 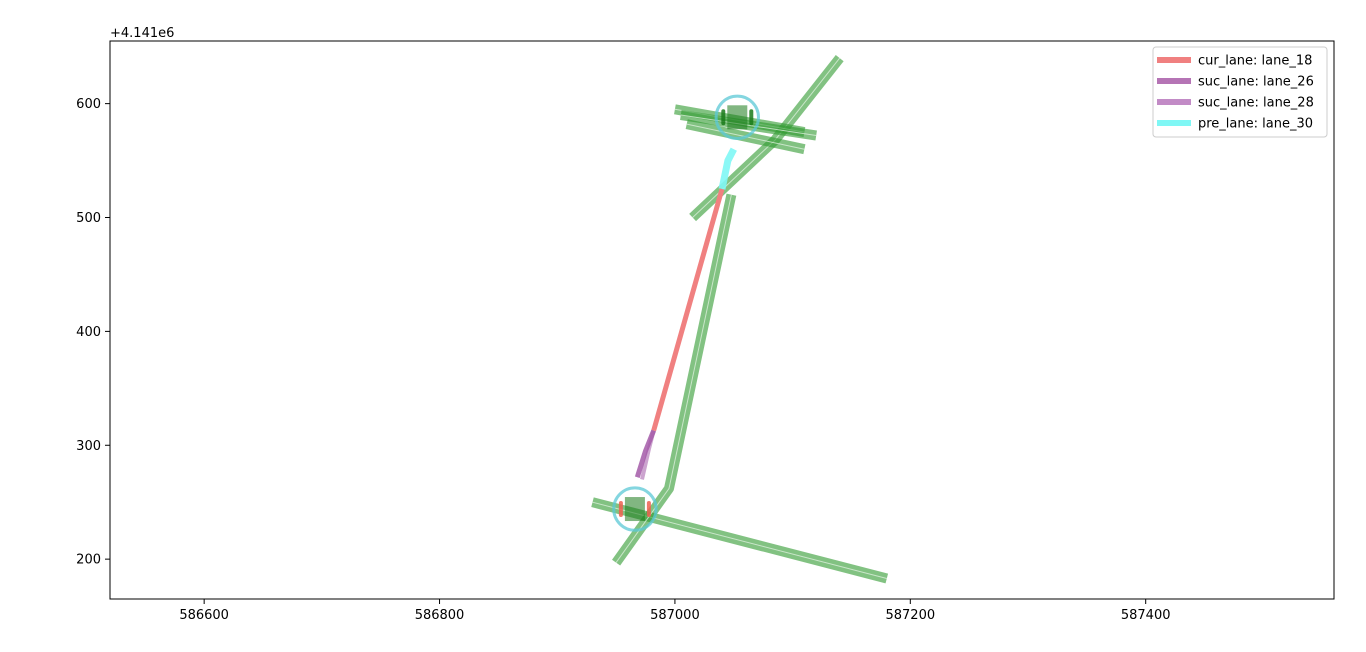 I want to click on x-tick-label-2: 587000, so click(x=675, y=615).